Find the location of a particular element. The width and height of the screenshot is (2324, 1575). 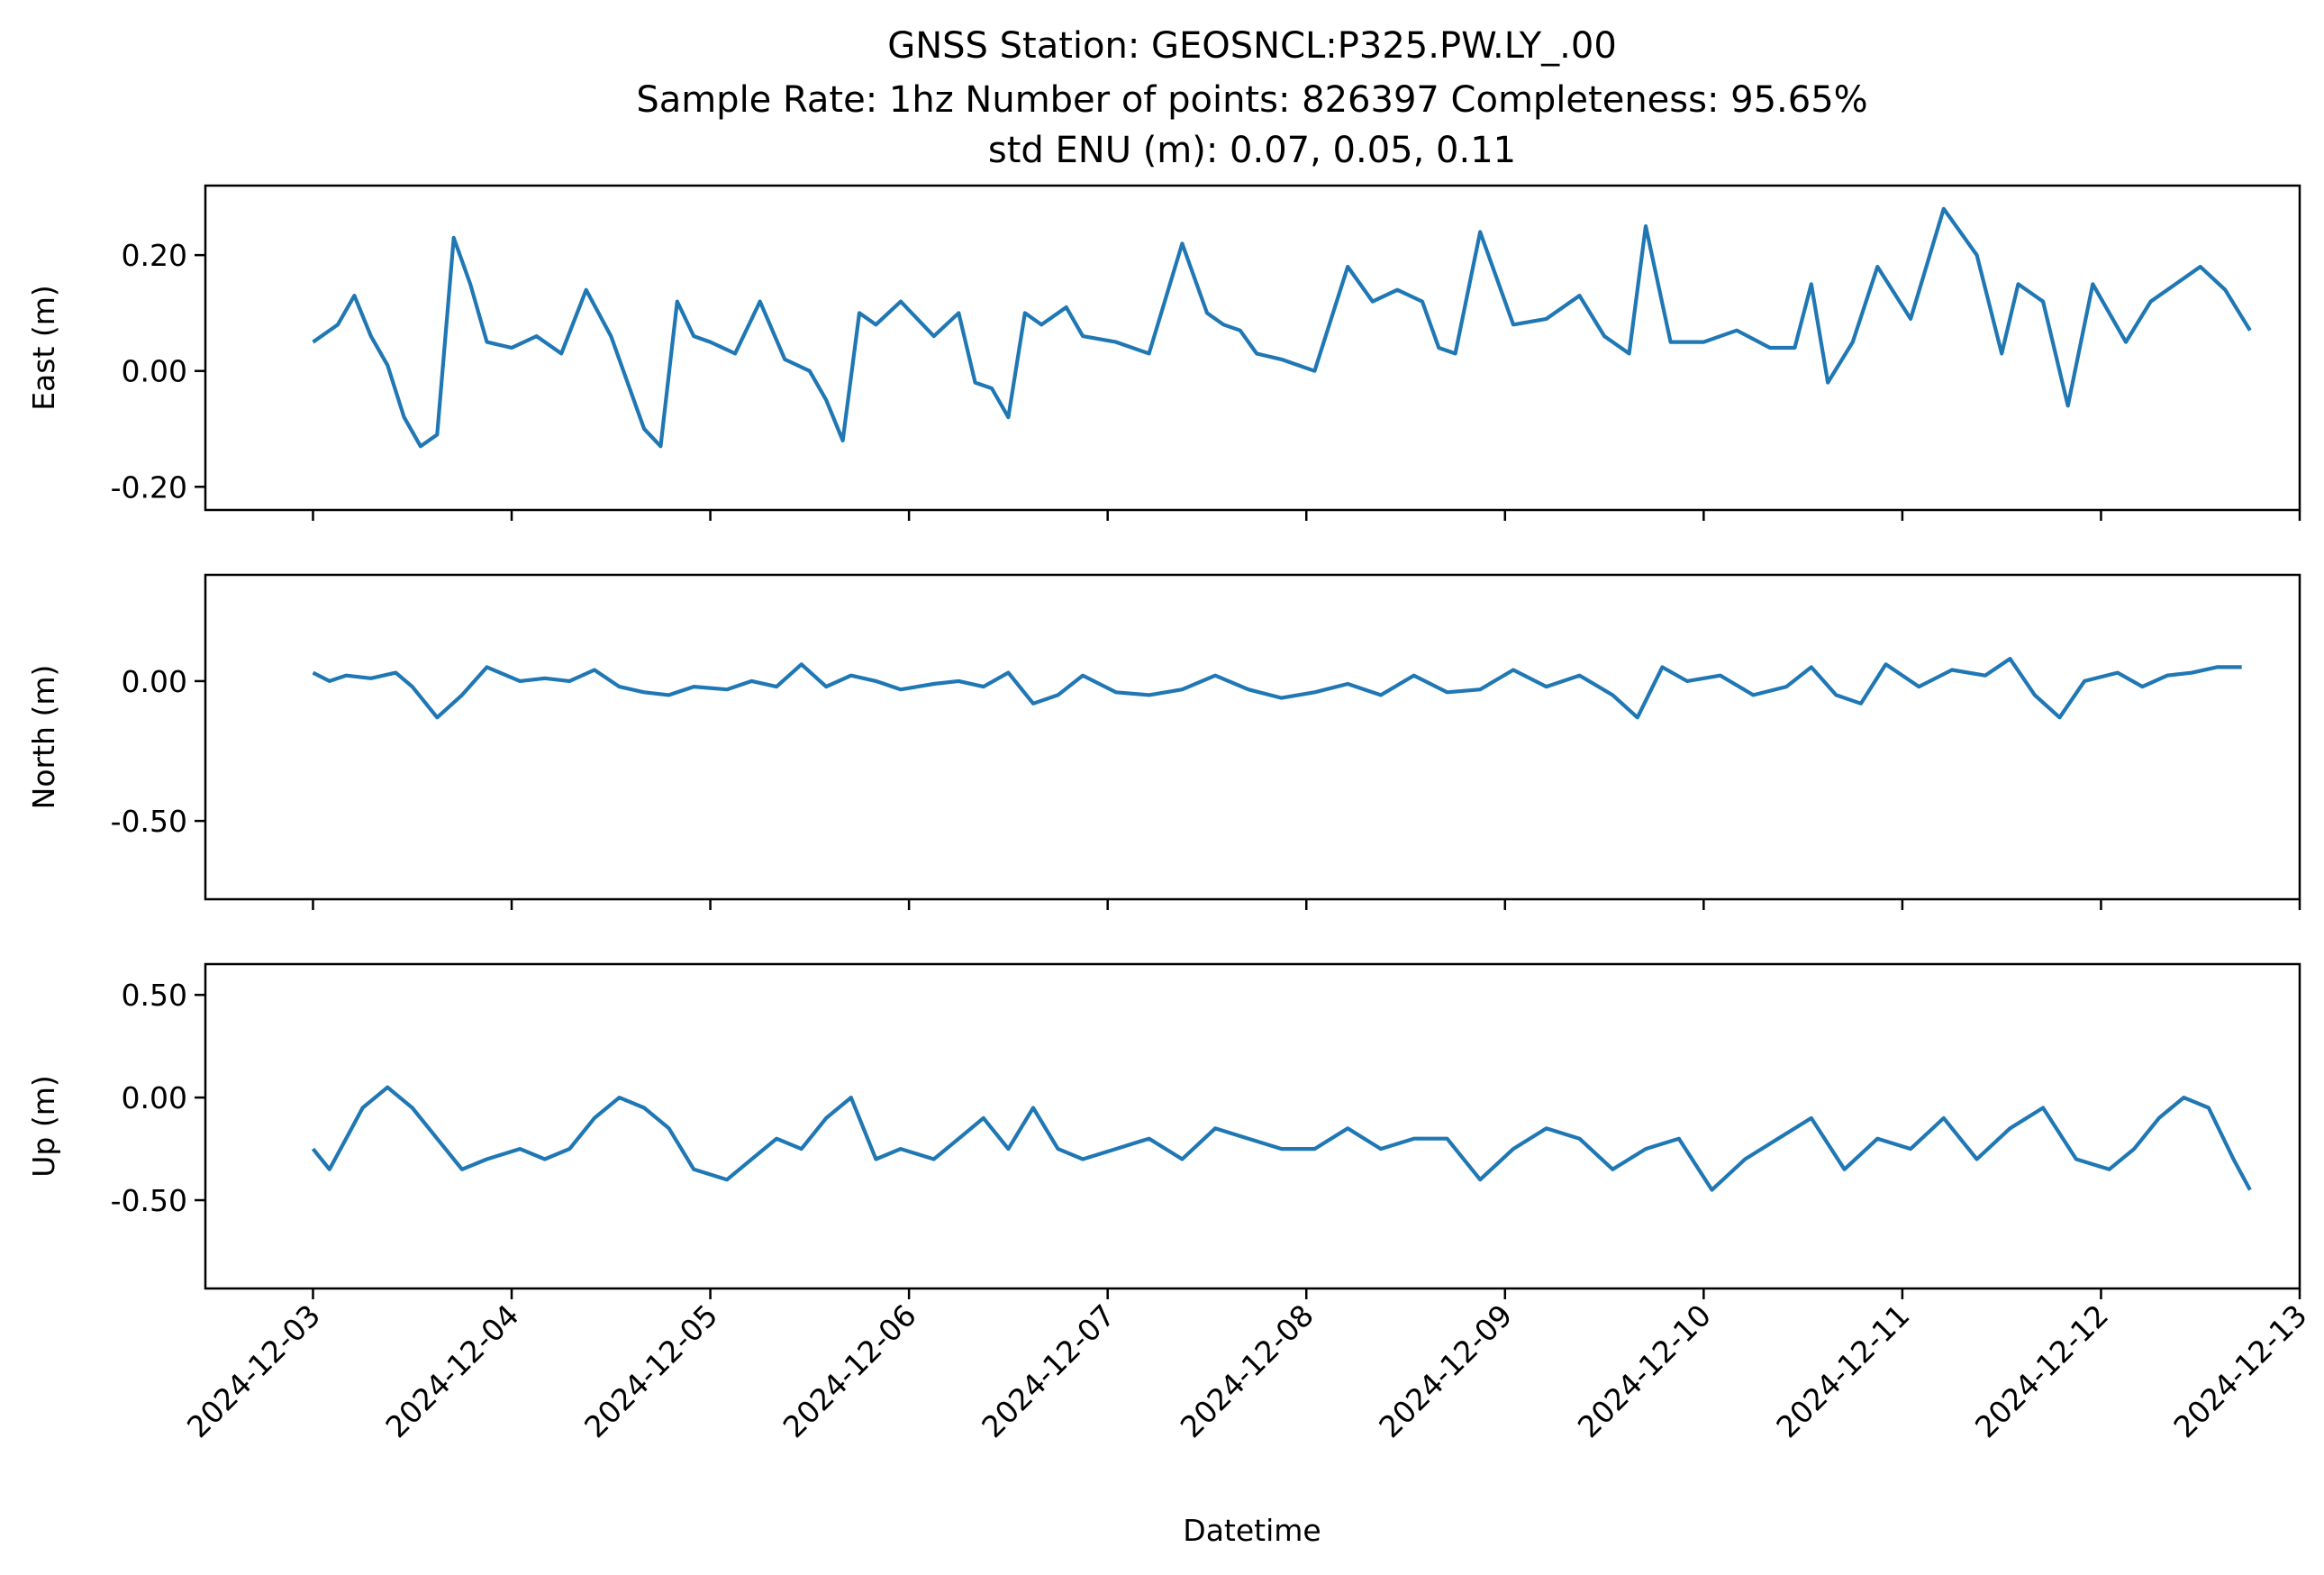

y-tick-label-panel-2-2: -0.50 is located at coordinates (149, 1200).